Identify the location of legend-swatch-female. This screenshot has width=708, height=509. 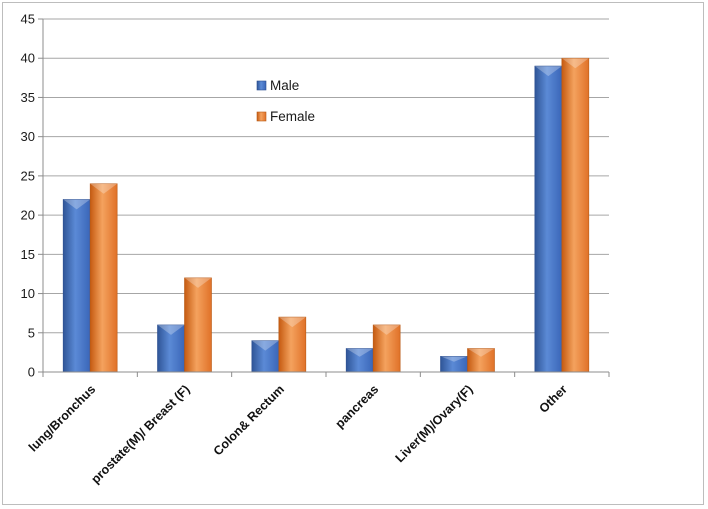
(261, 116).